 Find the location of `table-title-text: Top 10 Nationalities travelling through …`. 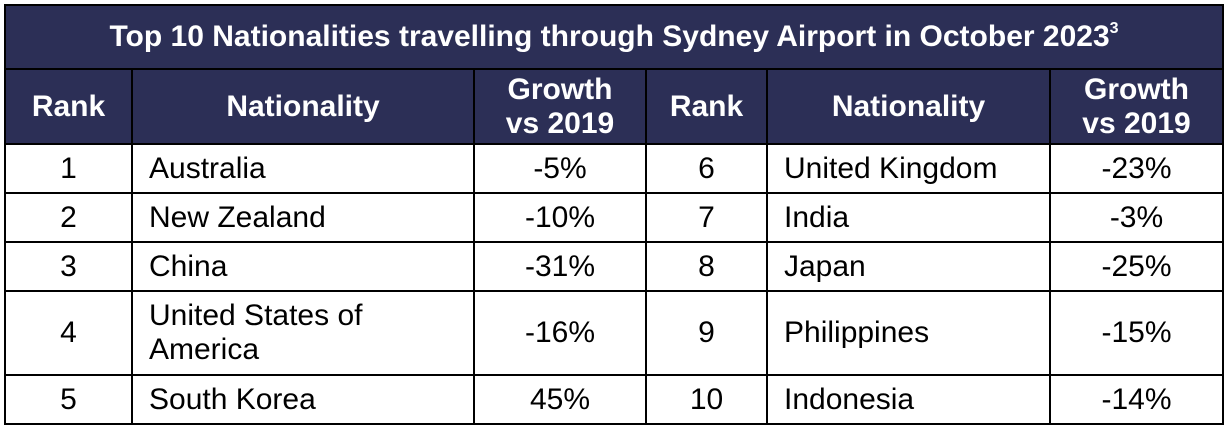

table-title-text: Top 10 Nationalities travelling through … is located at coordinates (609, 36).